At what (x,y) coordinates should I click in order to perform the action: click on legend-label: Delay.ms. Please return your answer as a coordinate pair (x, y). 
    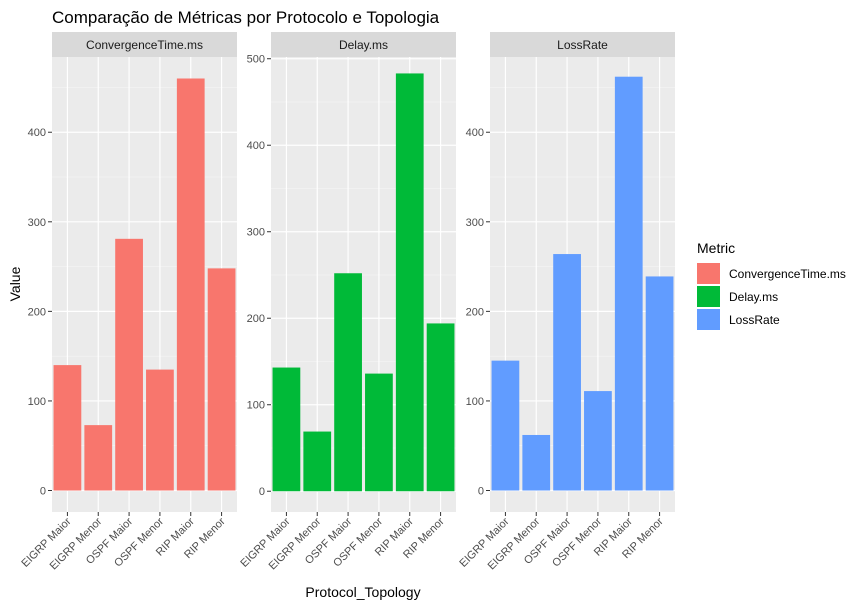
    Looking at the image, I should click on (753, 297).